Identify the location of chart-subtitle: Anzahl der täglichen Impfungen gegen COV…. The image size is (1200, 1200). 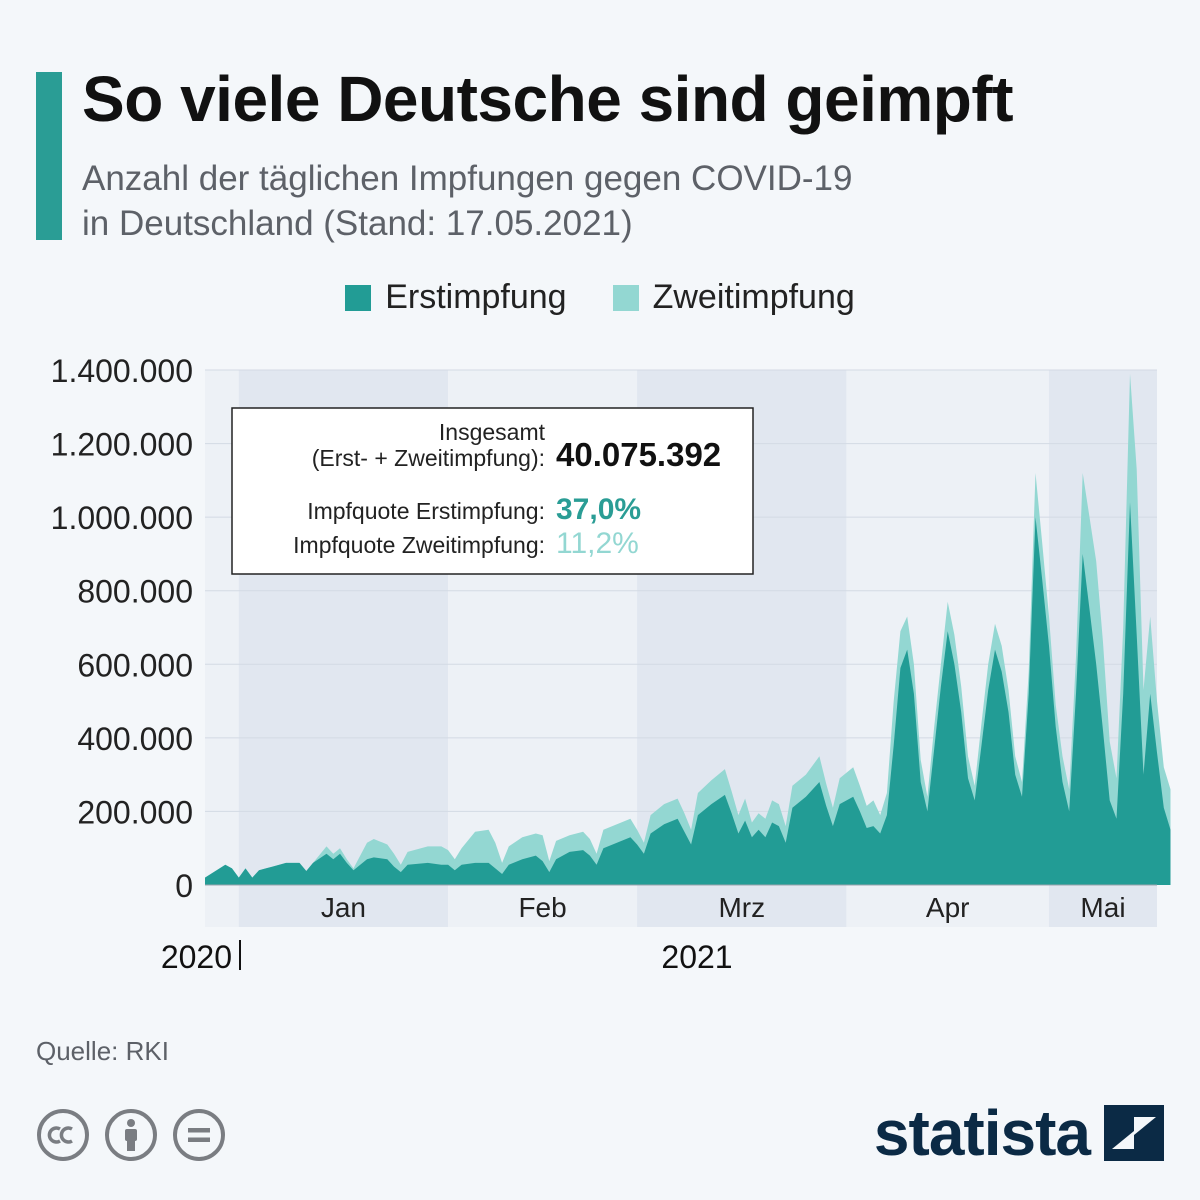
(467, 201).